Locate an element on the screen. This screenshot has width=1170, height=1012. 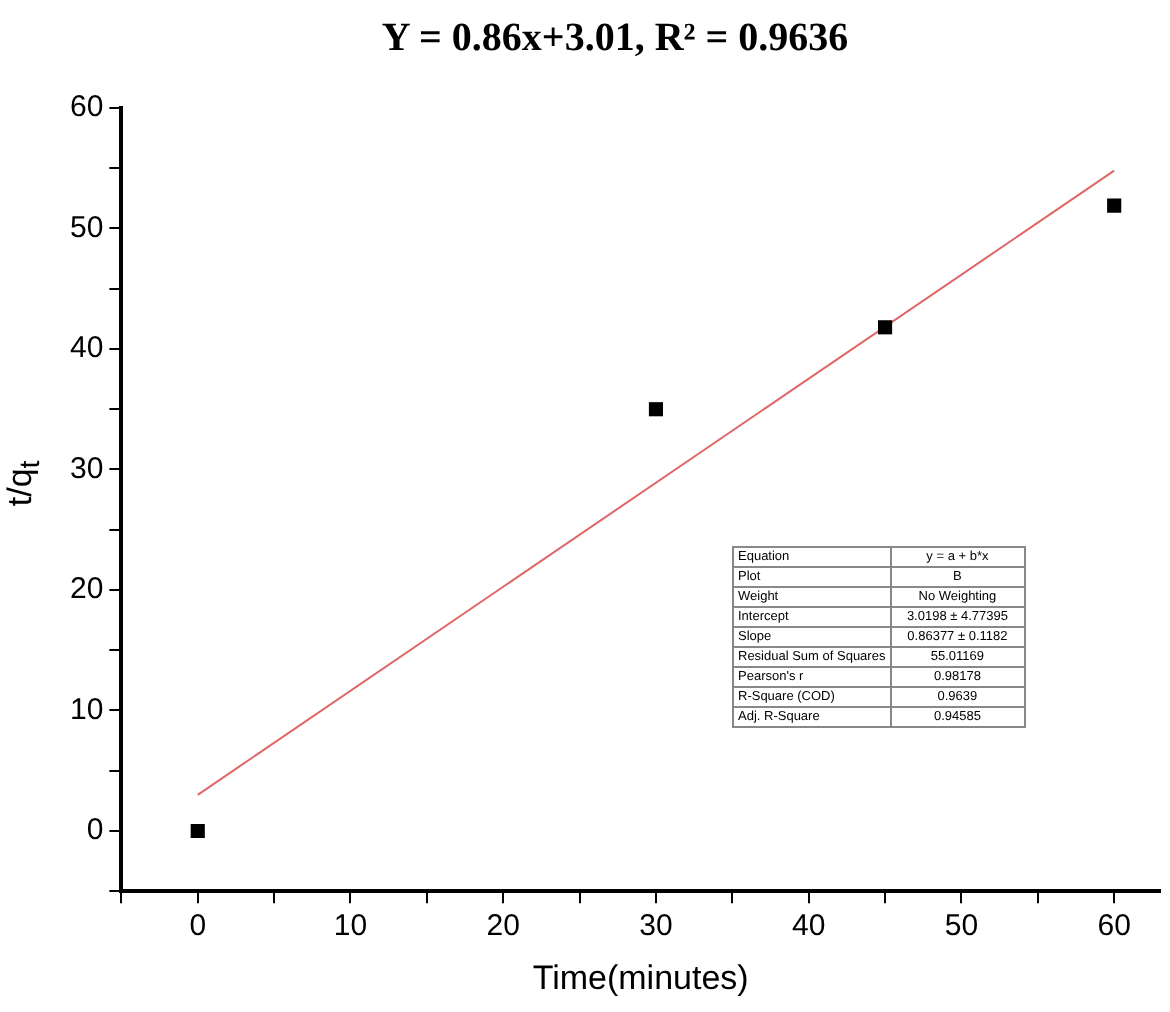
x-tick-label: 20 is located at coordinates (503, 926).